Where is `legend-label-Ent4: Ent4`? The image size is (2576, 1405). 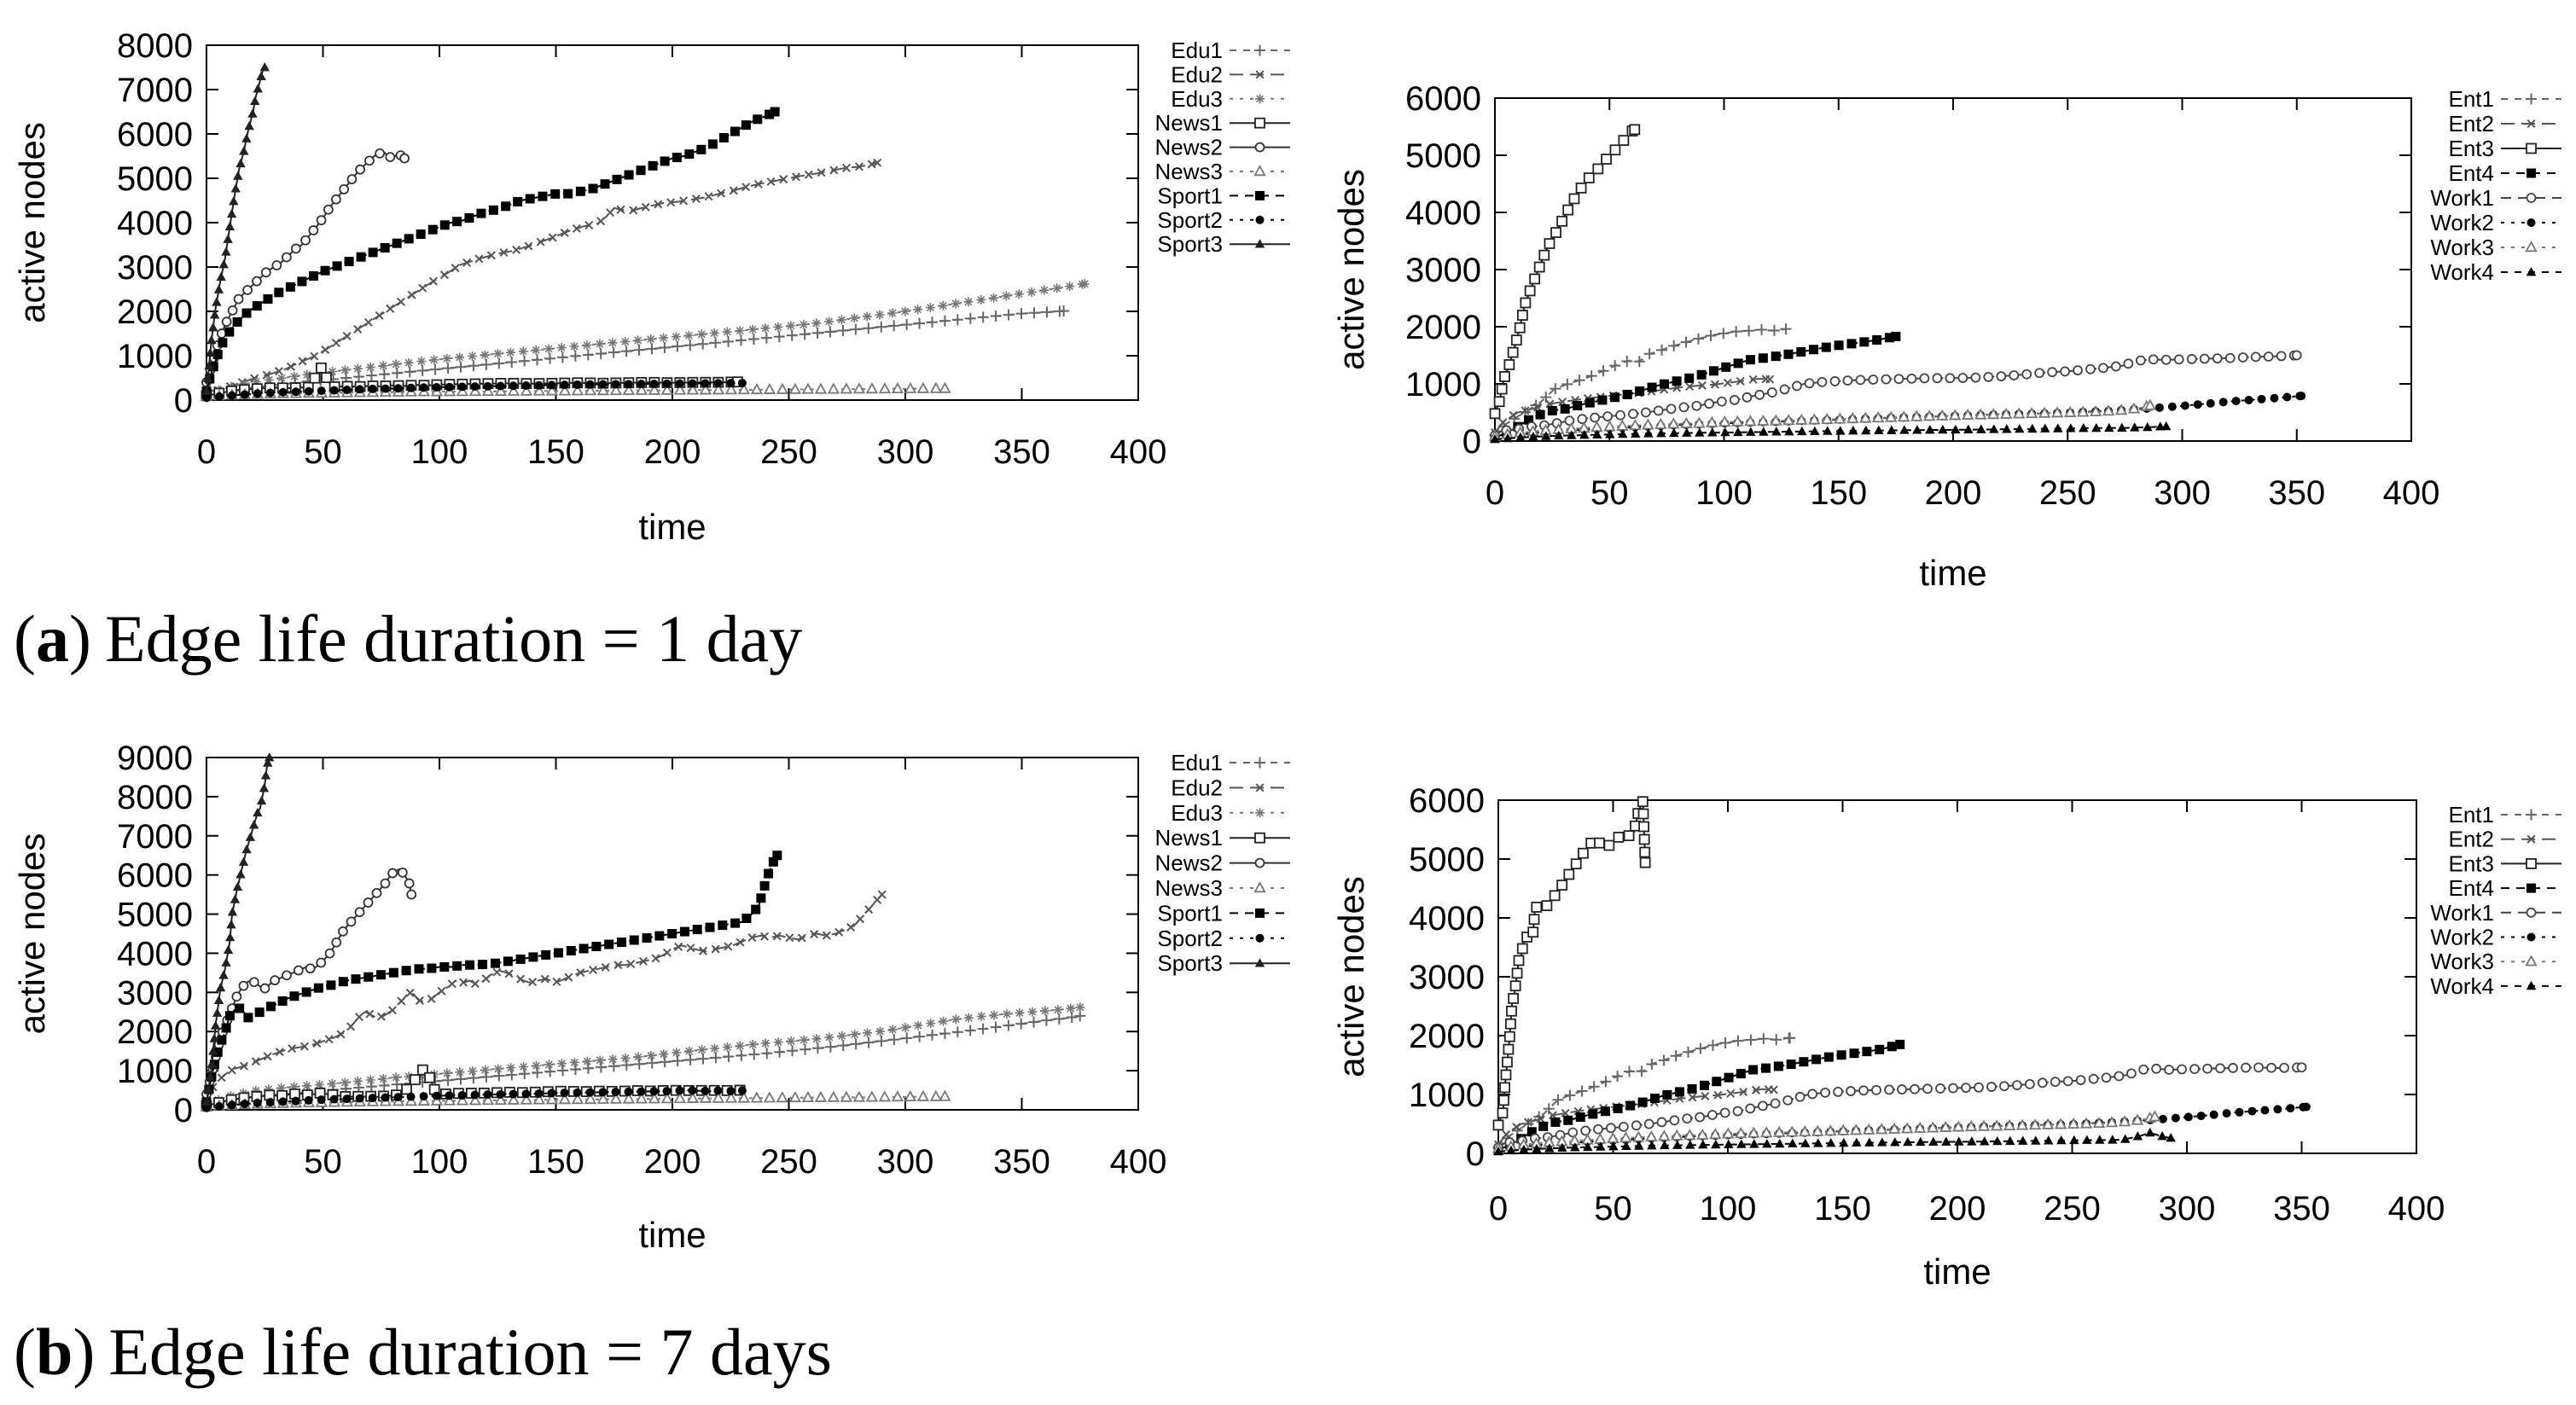
legend-label-Ent4: Ent4 is located at coordinates (2472, 173).